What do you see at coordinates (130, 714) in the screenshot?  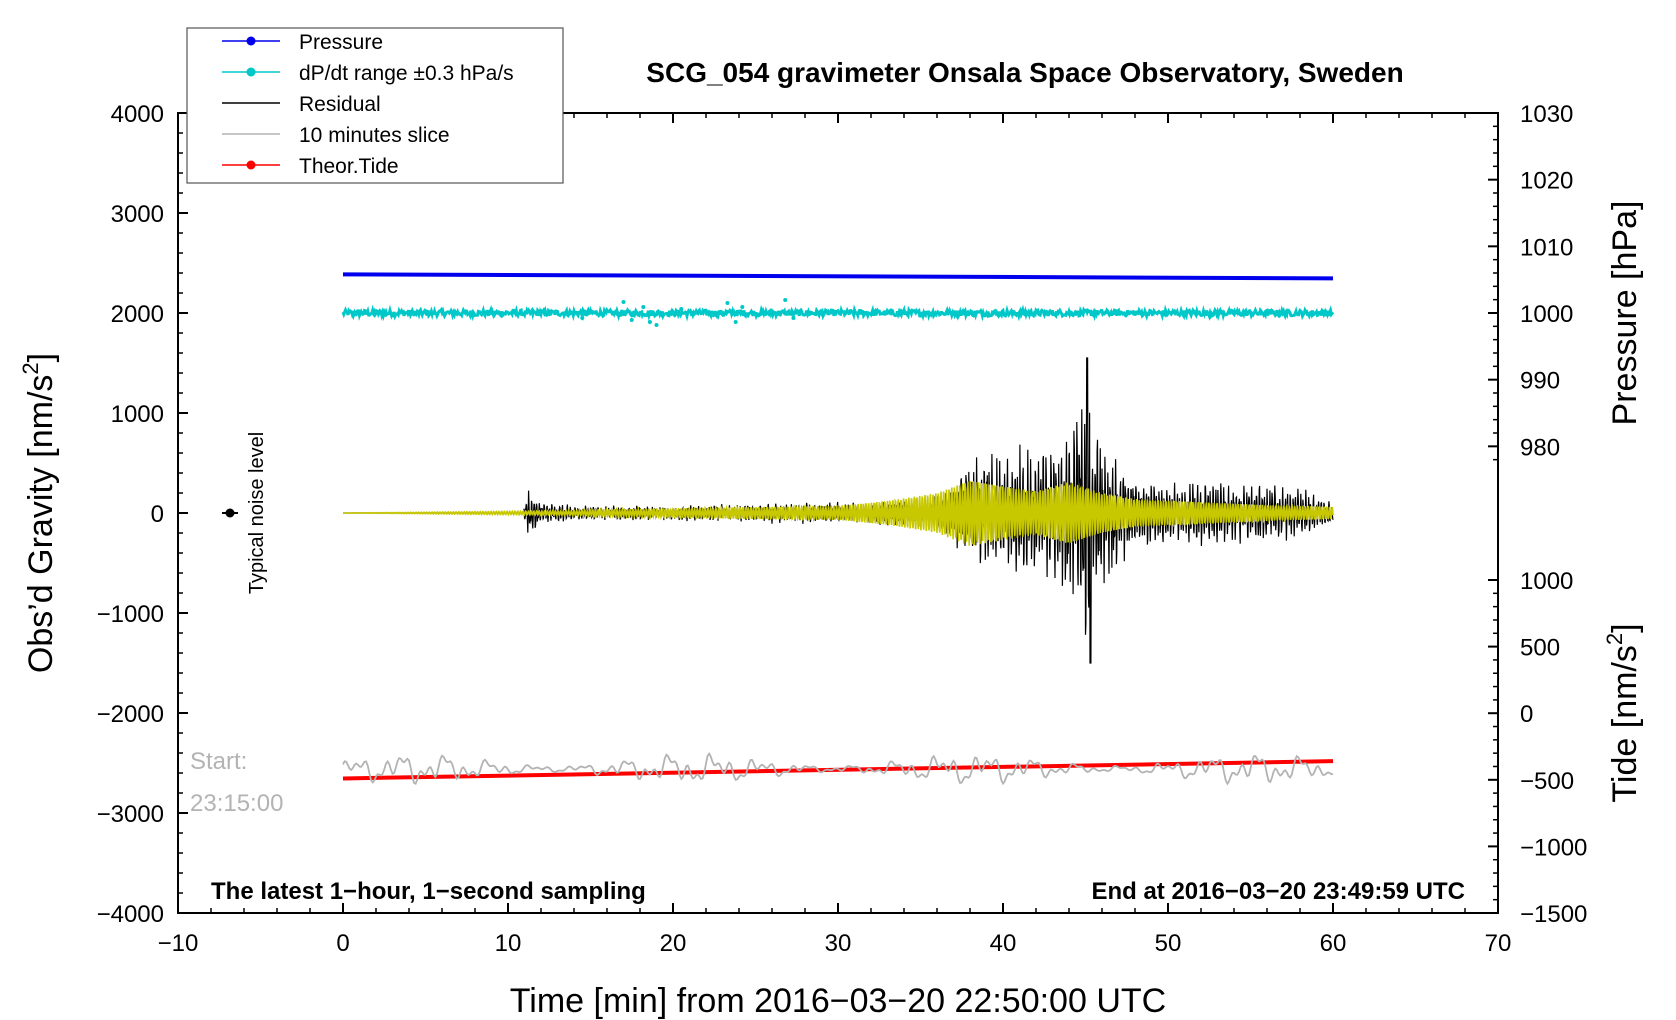 I see `y-left-tick-label-6: −2000` at bounding box center [130, 714].